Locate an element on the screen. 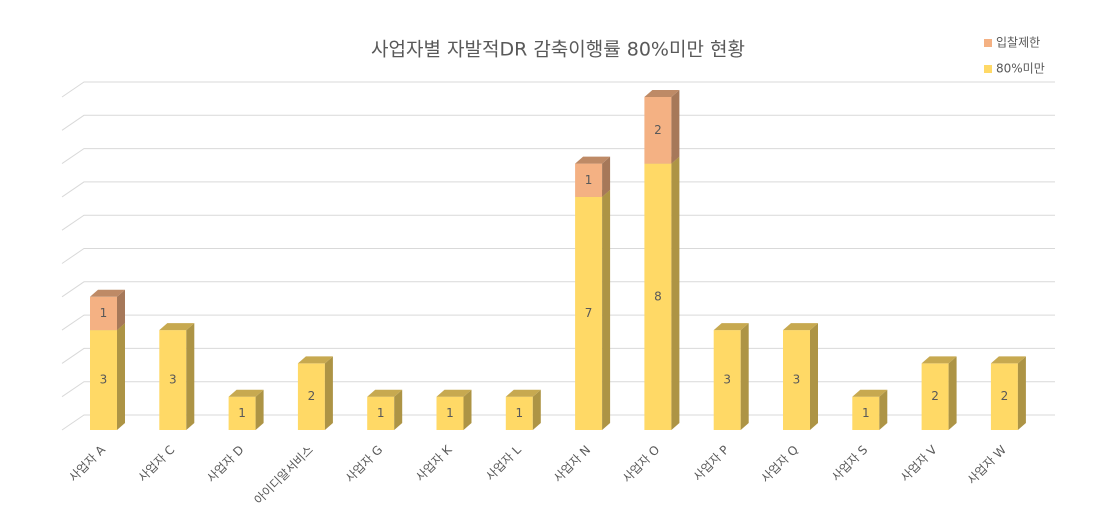 The image size is (1117, 512). legend-label: 80%미만 is located at coordinates (1020, 69).